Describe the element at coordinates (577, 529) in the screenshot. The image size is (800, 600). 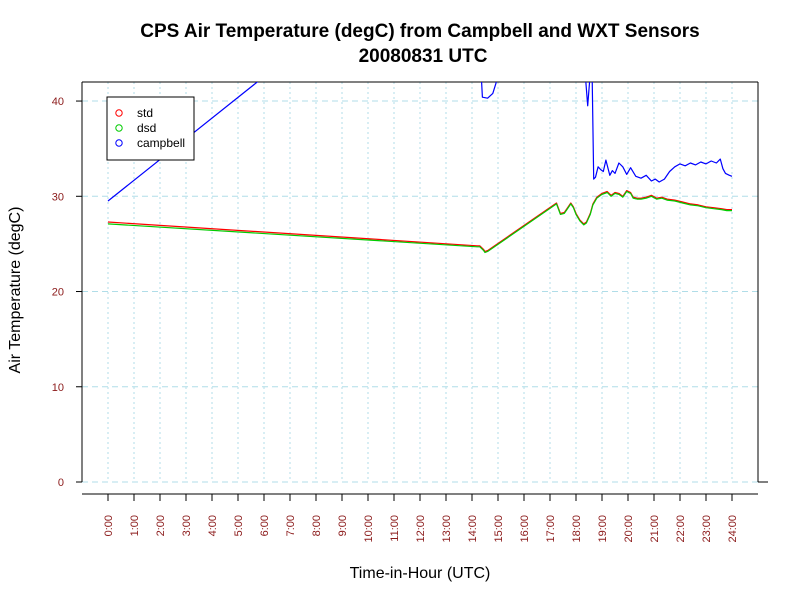
I see `x-tick-label: 18:00` at that location.